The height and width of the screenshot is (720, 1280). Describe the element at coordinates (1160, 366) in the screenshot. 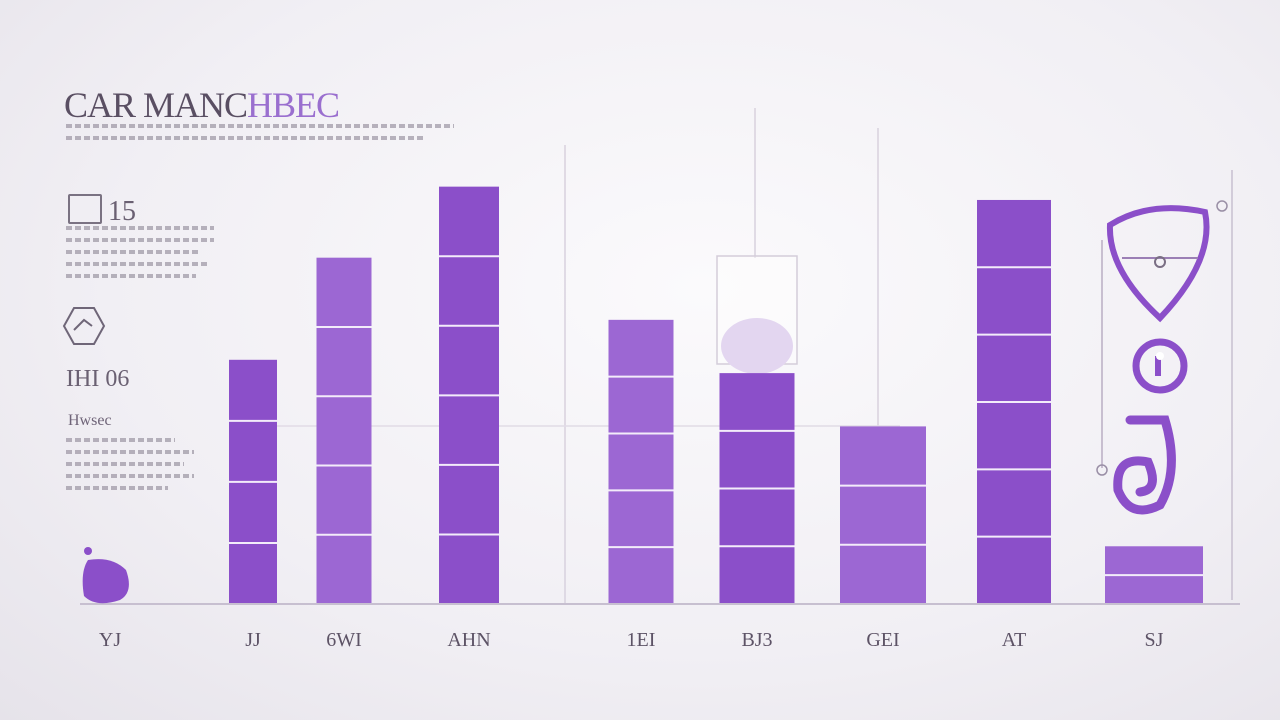

I see `circle-badge-icon` at that location.